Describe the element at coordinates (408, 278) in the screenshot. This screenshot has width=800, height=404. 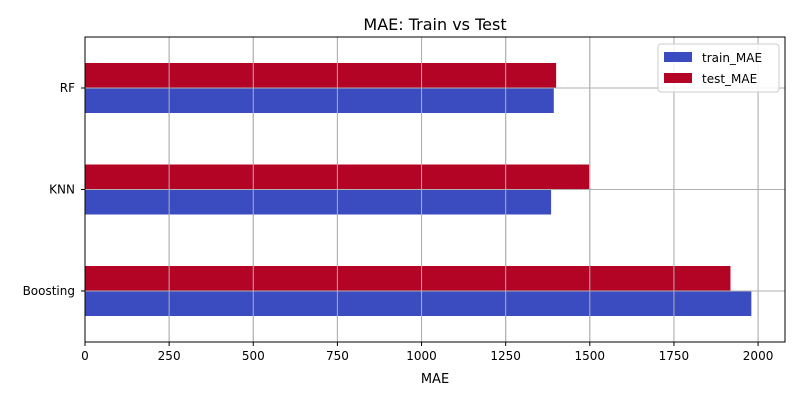
I see `bar-test_MAE-Boosting` at that location.